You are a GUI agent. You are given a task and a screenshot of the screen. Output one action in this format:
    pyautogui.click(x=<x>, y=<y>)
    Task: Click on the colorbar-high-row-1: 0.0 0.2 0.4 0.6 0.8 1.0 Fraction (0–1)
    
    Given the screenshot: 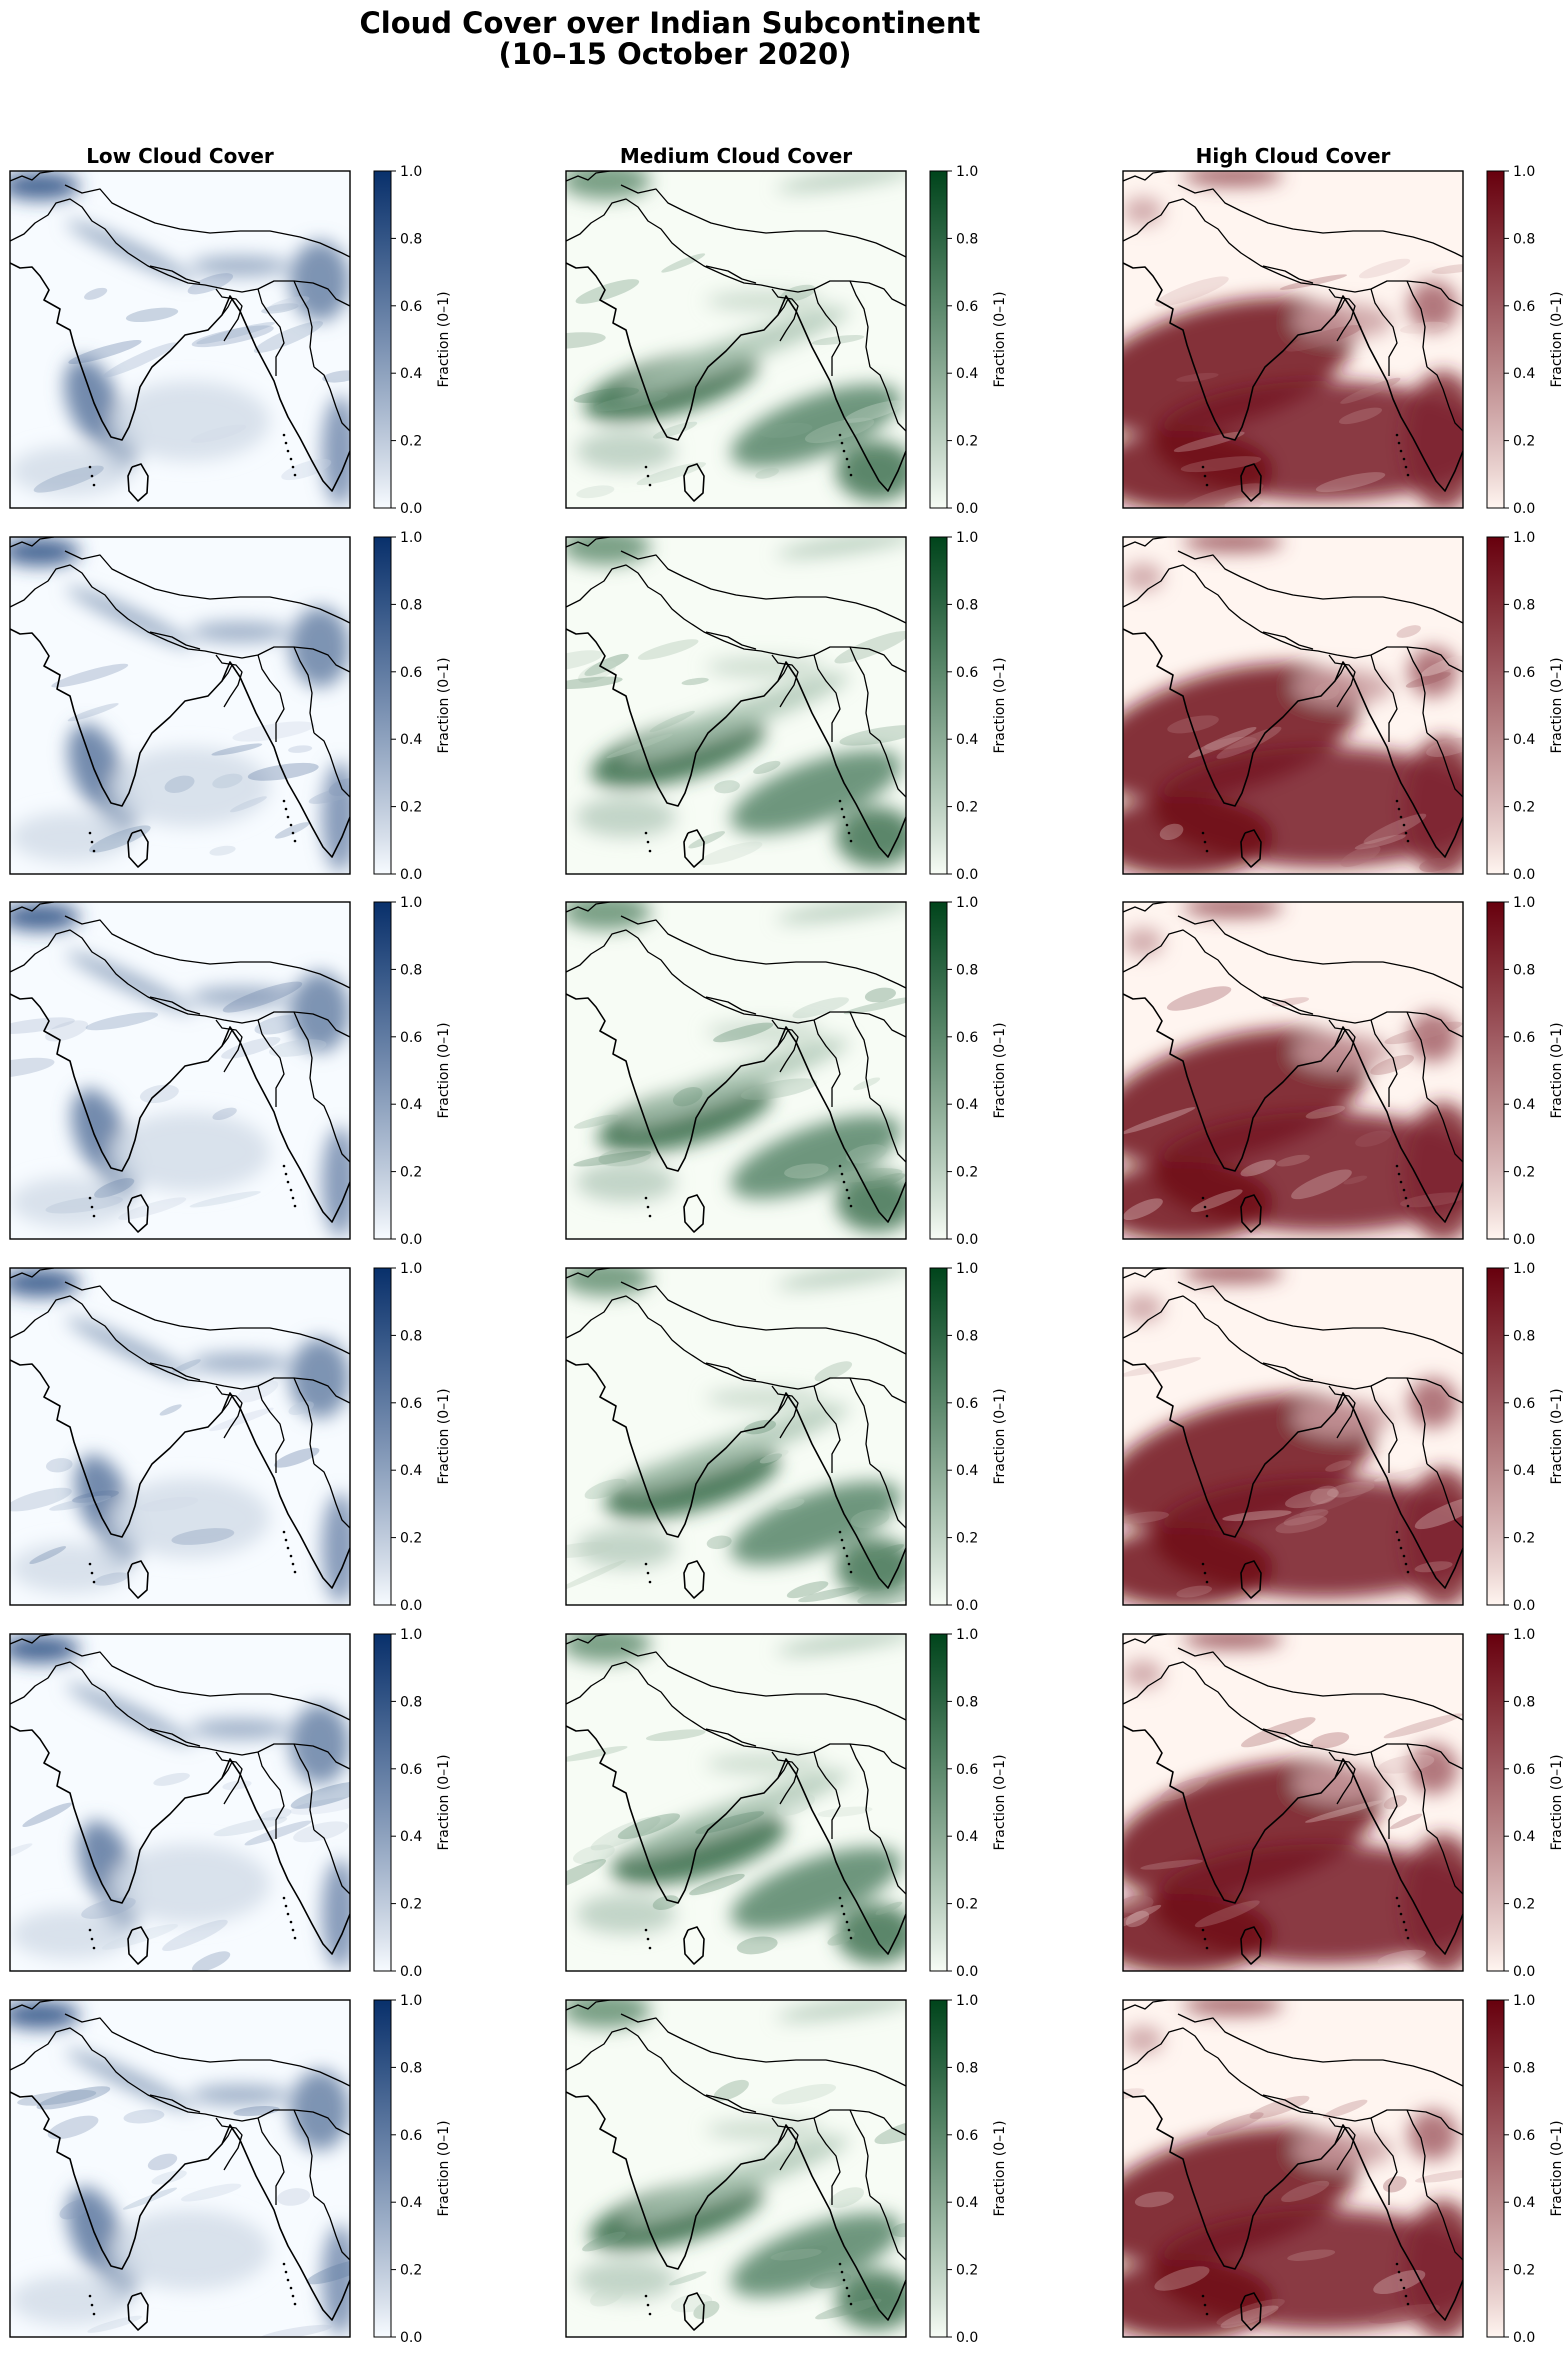 What is the action you would take?
    pyautogui.click(x=1525, y=340)
    